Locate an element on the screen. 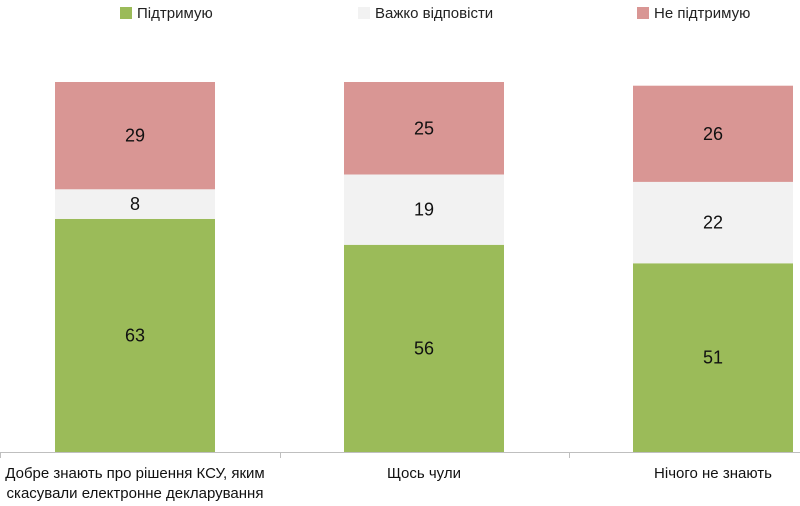 This screenshot has height=506, width=800. data-label-1-1: 63 is located at coordinates (135, 335).